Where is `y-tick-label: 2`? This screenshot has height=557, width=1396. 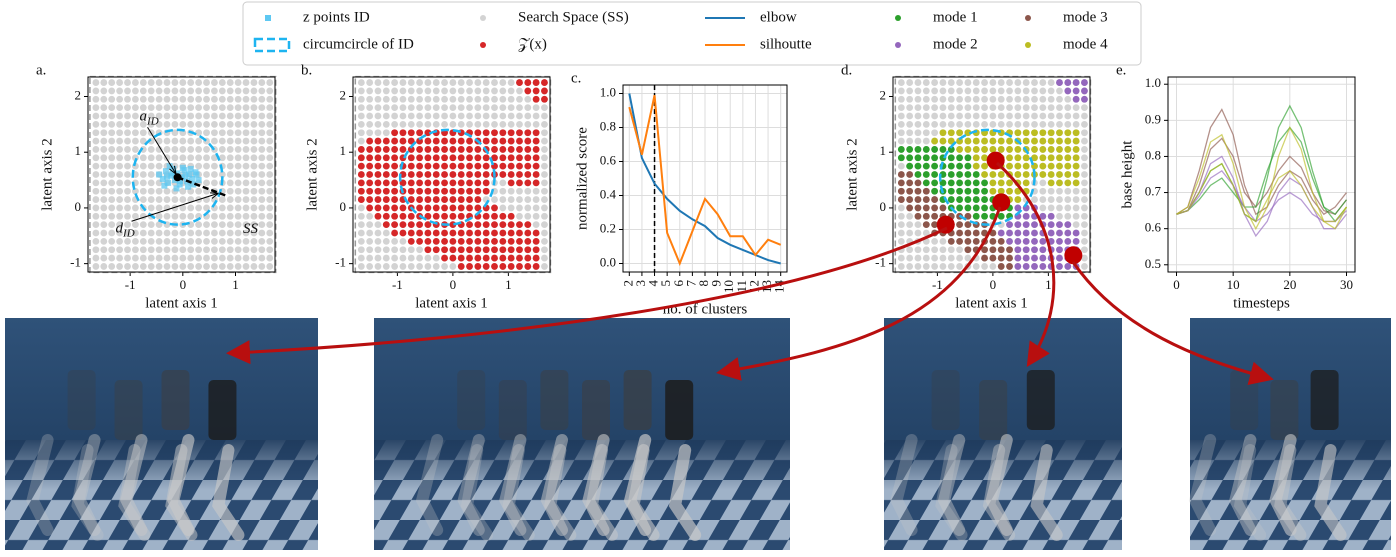 y-tick-label: 2 is located at coordinates (343, 94).